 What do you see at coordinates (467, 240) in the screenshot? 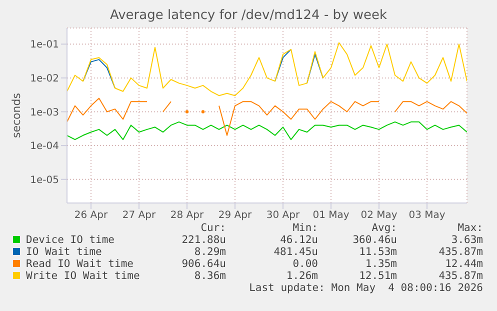
I see `text: 3.63m` at bounding box center [467, 240].